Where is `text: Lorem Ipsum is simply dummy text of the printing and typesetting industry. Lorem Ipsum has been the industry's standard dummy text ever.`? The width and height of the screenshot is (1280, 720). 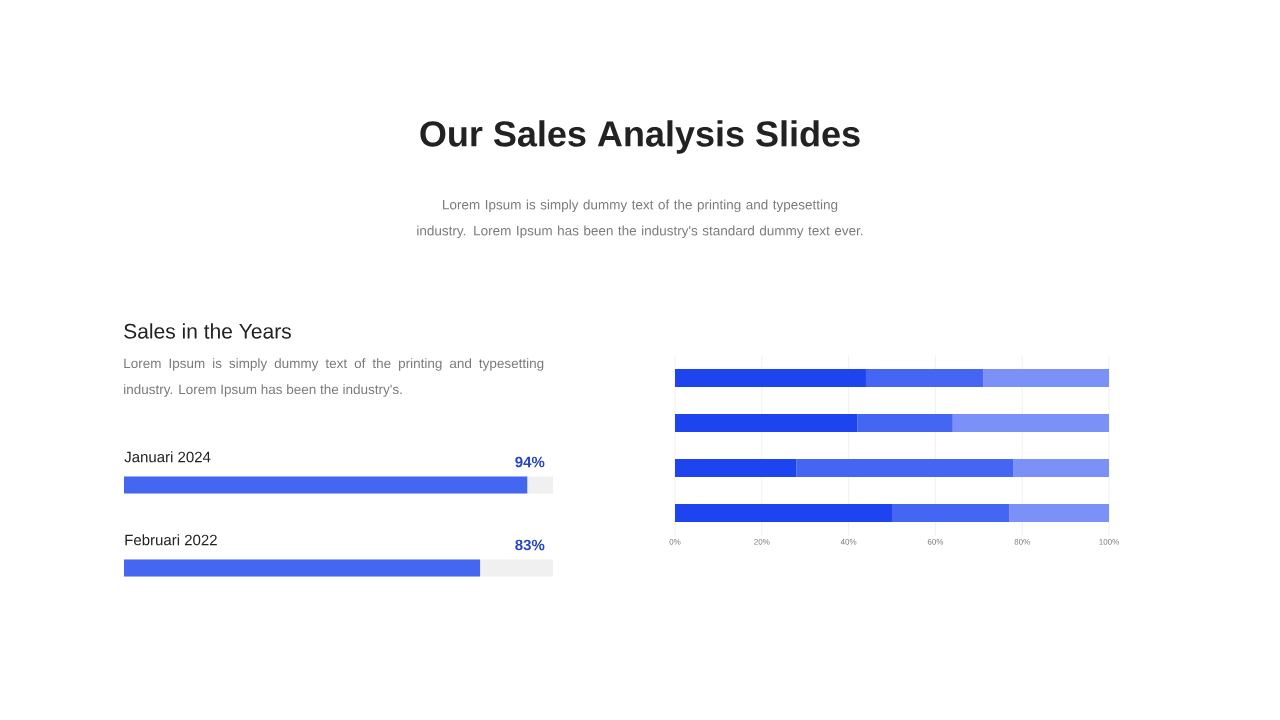 text: Lorem Ipsum is simply dummy text of the printing and typesetting industry. Lorem Ipsum has been the industry's standard dummy text ever. is located at coordinates (640, 219).